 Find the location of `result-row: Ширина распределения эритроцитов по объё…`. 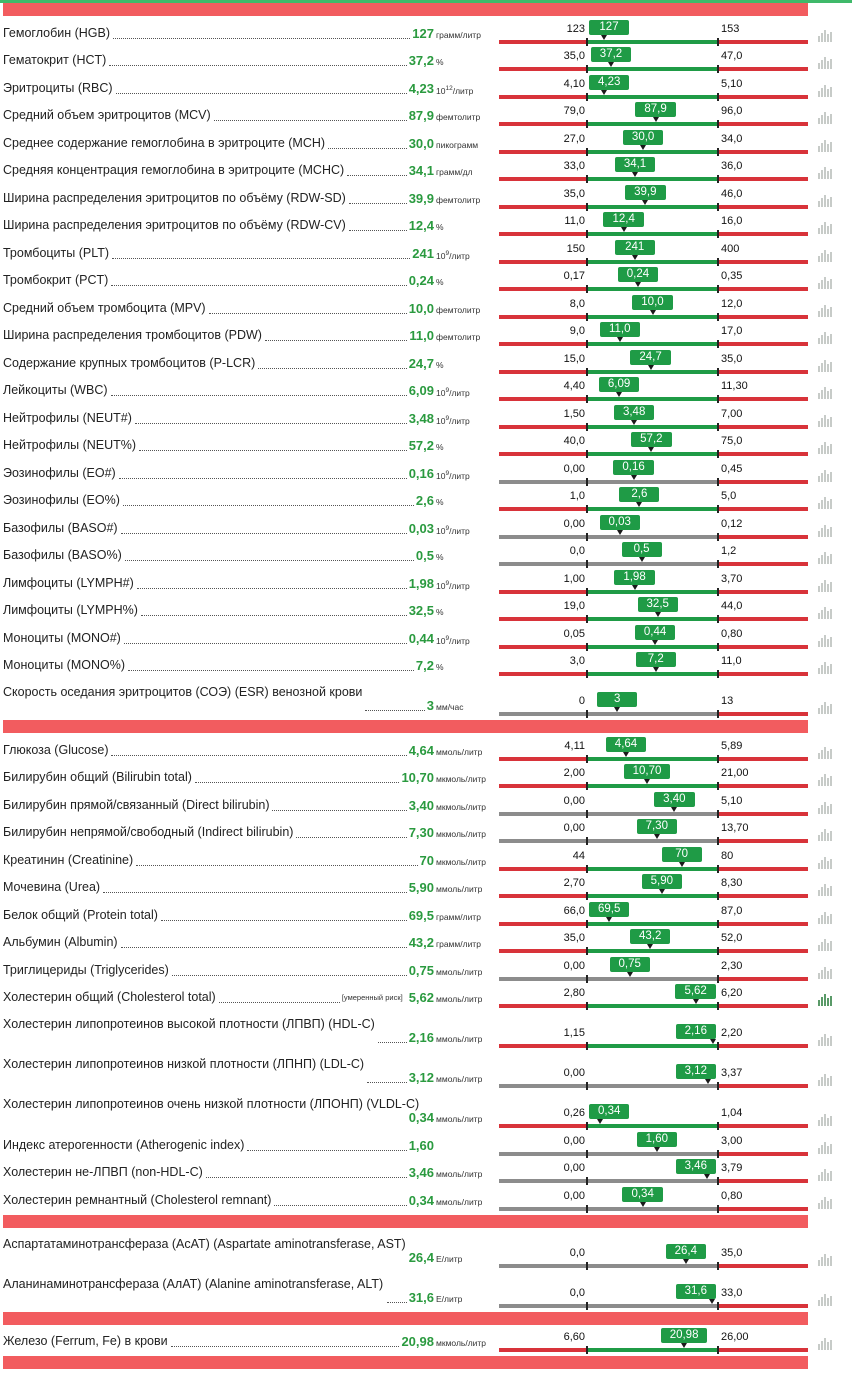

result-row: Ширина распределения эритроцитов по объё… is located at coordinates (426, 197).